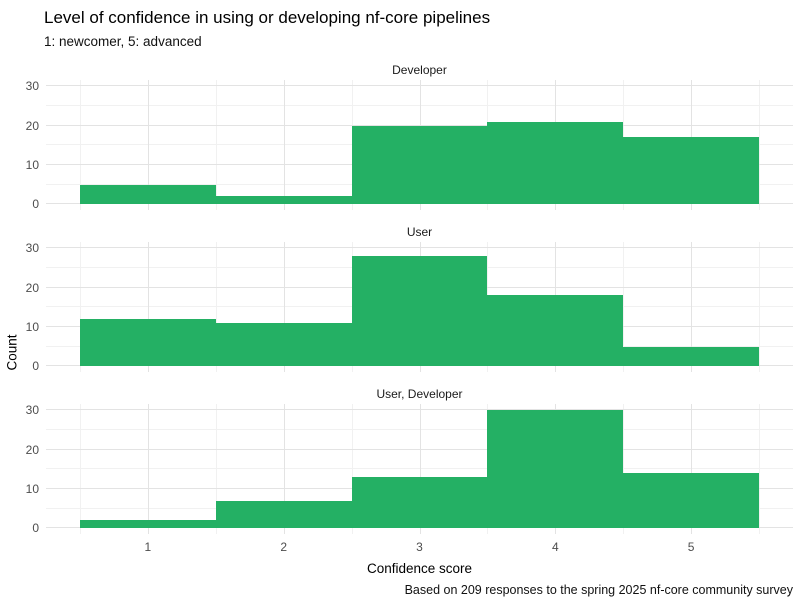  I want to click on x-axis-title: Confidence score, so click(419, 569).